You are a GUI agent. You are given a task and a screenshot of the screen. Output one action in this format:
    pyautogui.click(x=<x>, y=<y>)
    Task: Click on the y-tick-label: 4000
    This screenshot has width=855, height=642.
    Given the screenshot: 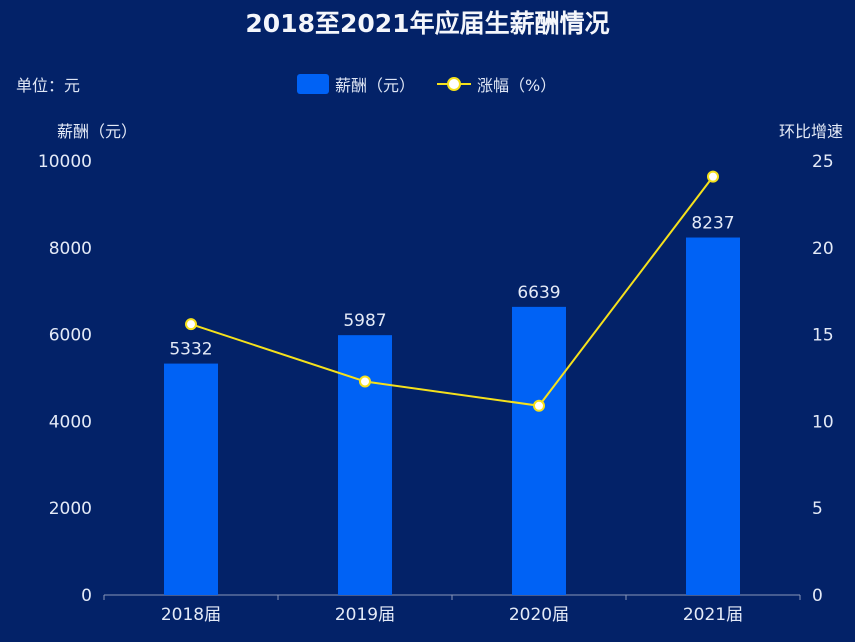 What is the action you would take?
    pyautogui.click(x=70, y=422)
    